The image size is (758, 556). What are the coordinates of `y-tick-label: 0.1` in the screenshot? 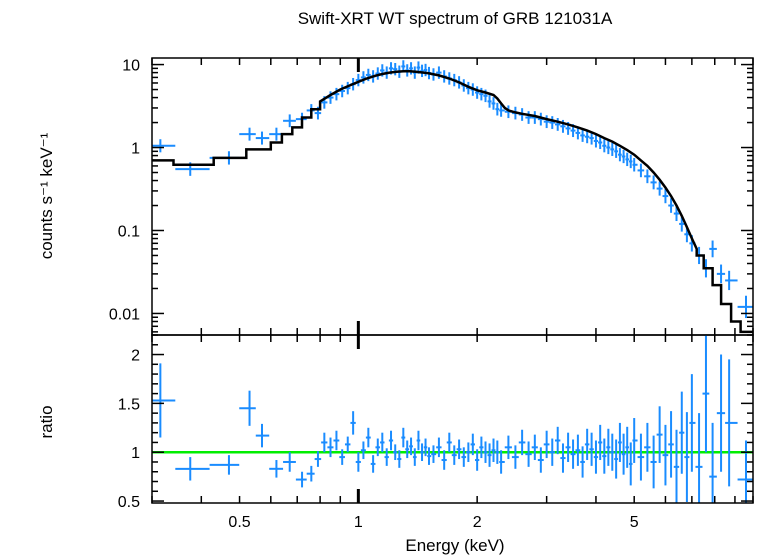 It's located at (129, 231).